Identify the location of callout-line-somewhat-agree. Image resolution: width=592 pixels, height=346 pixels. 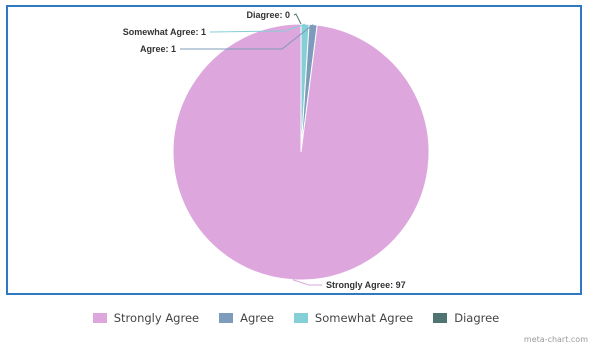
(257, 28).